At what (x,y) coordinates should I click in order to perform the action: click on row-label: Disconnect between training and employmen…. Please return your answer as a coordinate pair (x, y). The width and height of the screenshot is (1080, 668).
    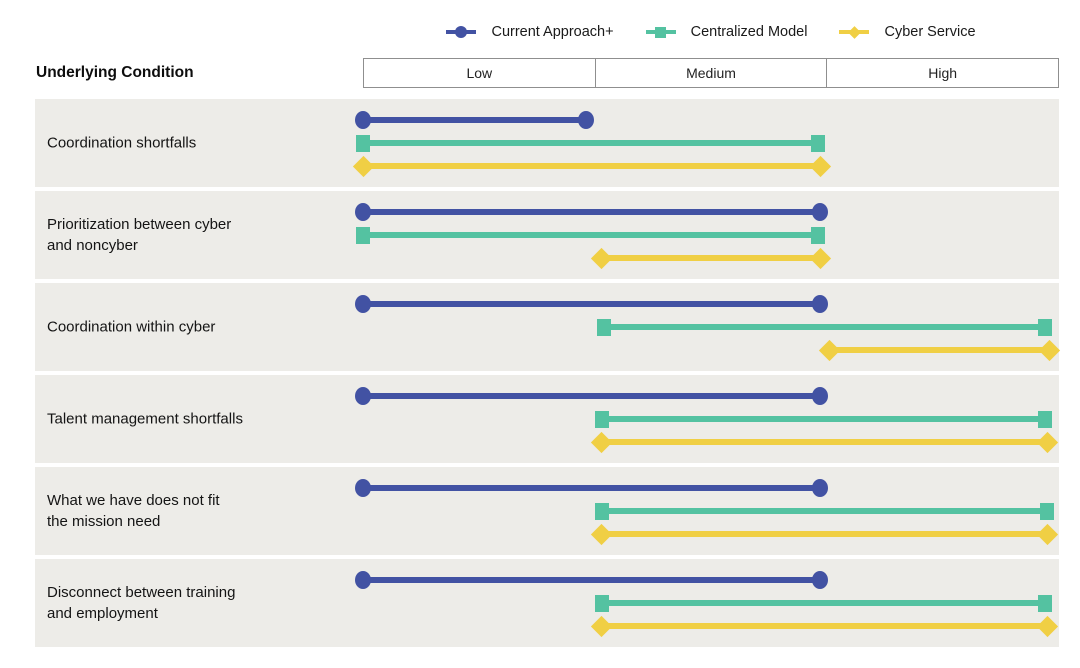
    Looking at the image, I should click on (197, 603).